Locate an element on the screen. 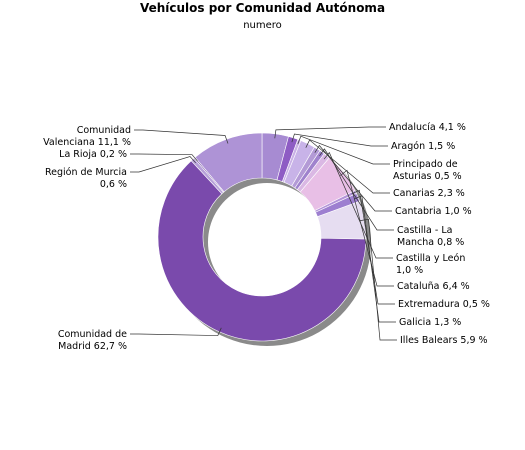  slice-label: Canarias 2,3 % is located at coordinates (429, 193).